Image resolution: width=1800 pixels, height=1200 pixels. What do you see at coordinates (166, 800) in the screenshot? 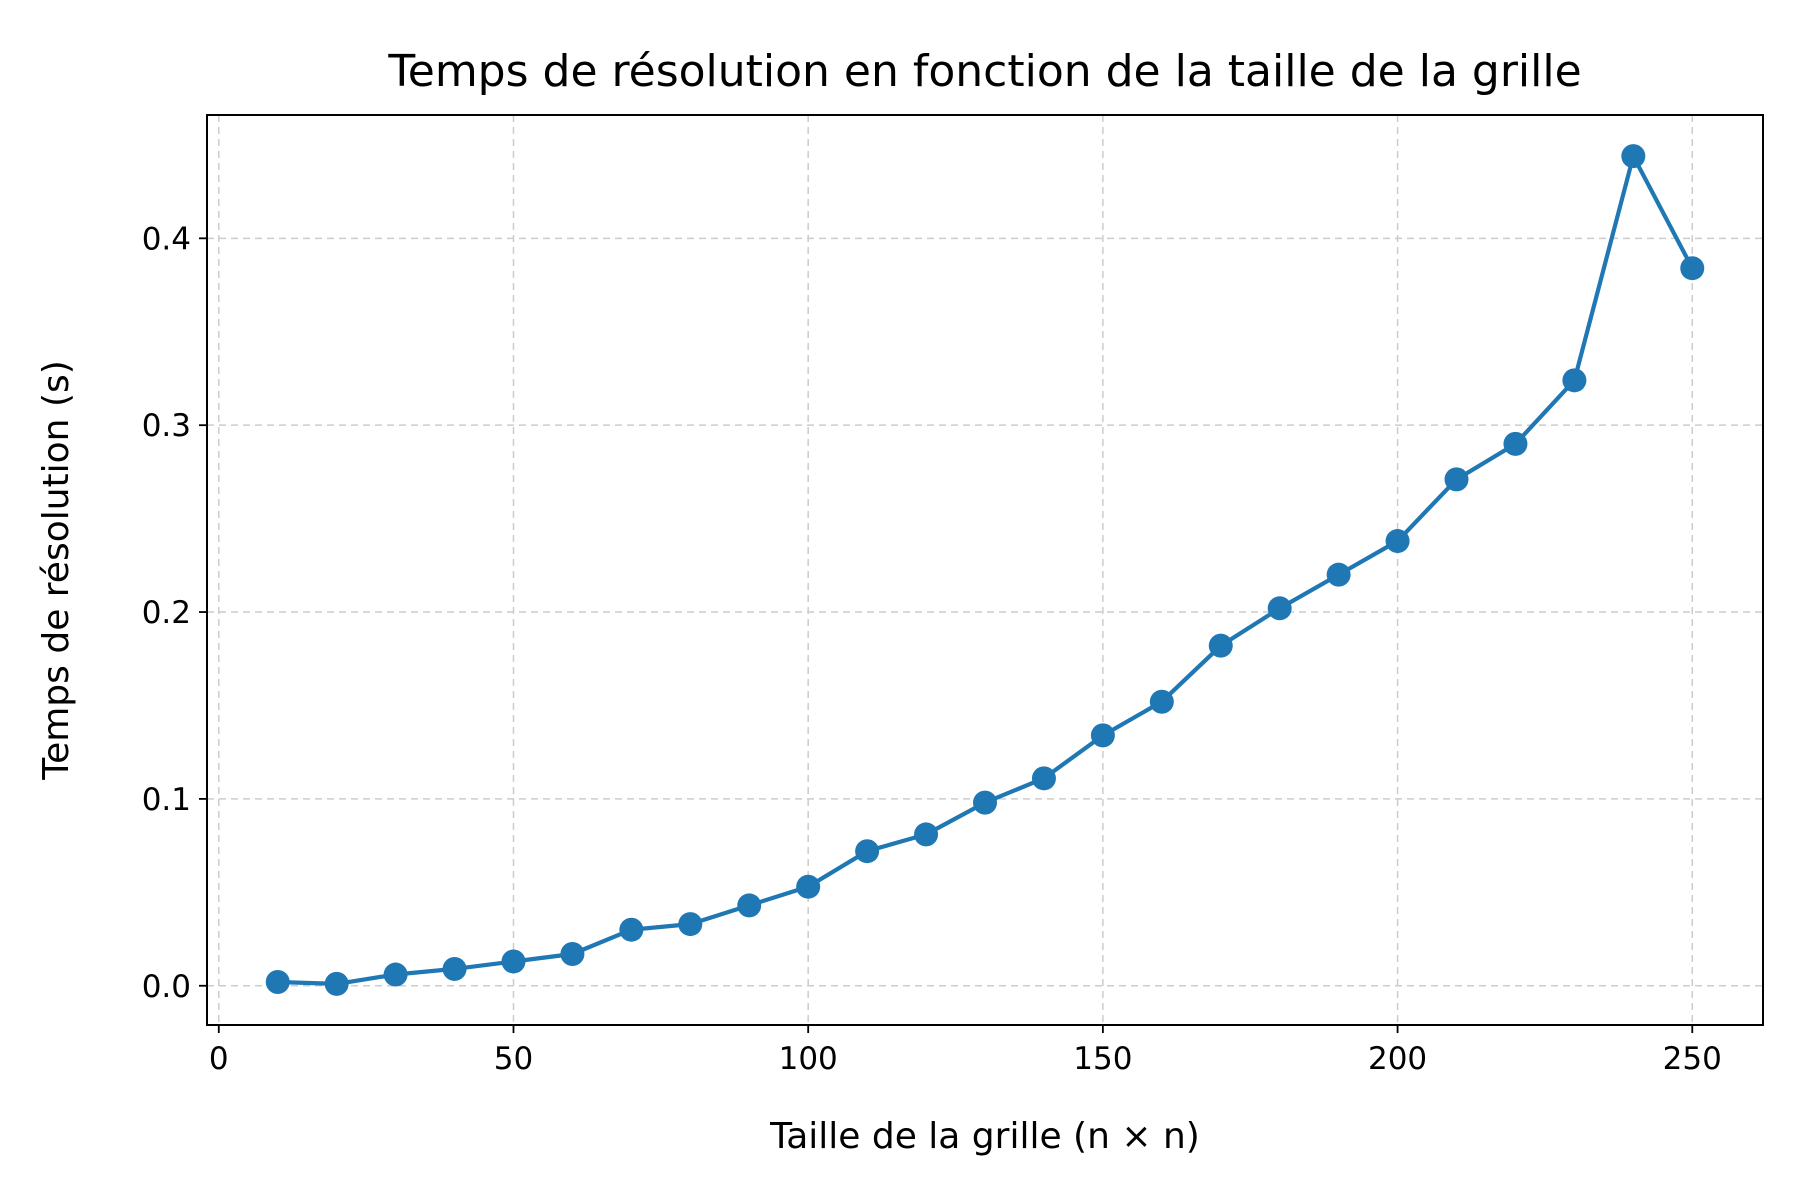
I see `y-tick-label: 0.1` at bounding box center [166, 800].